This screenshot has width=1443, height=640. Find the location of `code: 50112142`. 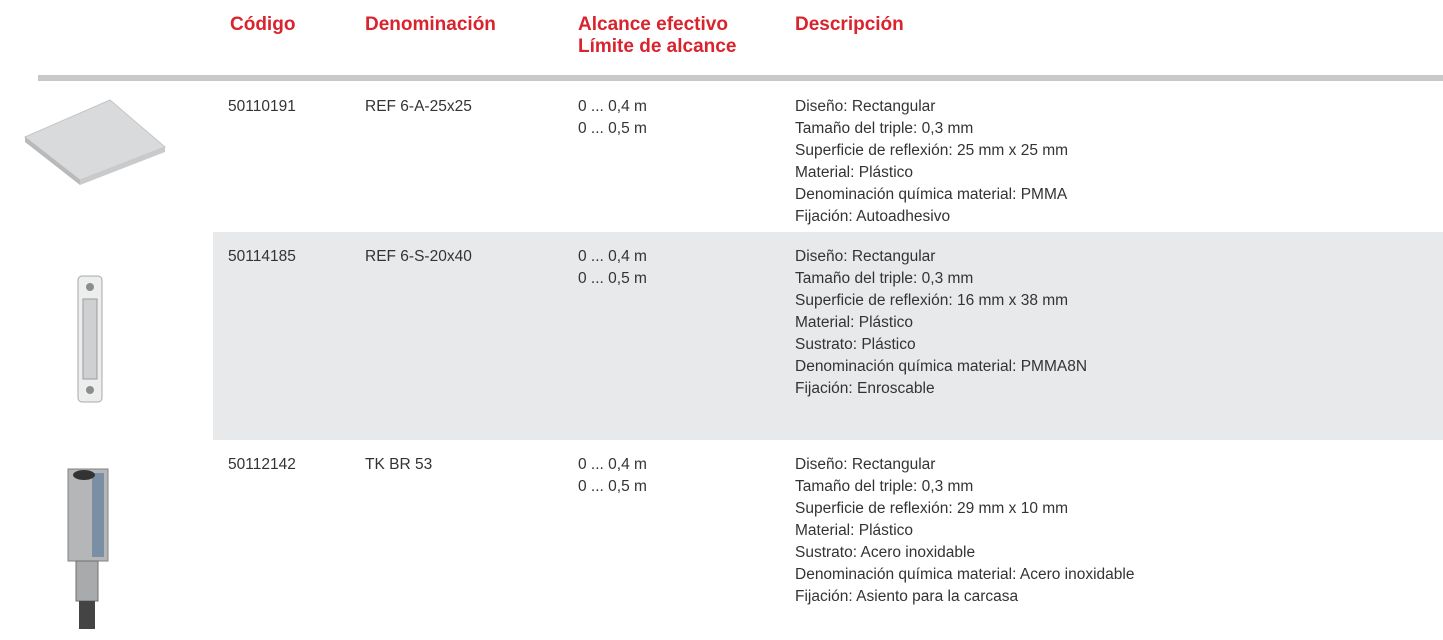

code: 50112142 is located at coordinates (262, 464).